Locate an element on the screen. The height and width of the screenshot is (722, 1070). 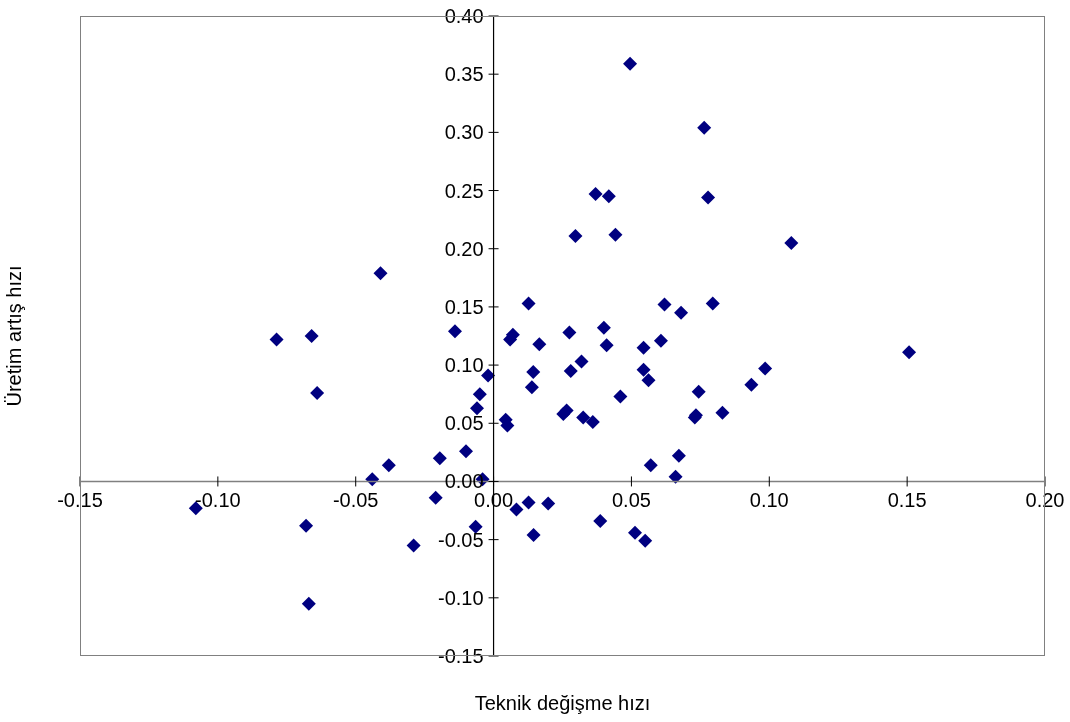
y-tick-label: 0.25 is located at coordinates (464, 190).